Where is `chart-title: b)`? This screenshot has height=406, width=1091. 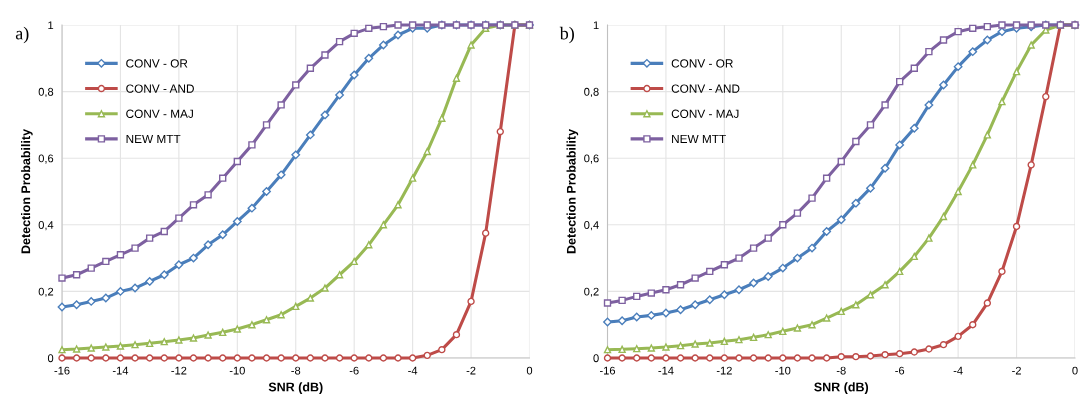 chart-title: b) is located at coordinates (566, 35).